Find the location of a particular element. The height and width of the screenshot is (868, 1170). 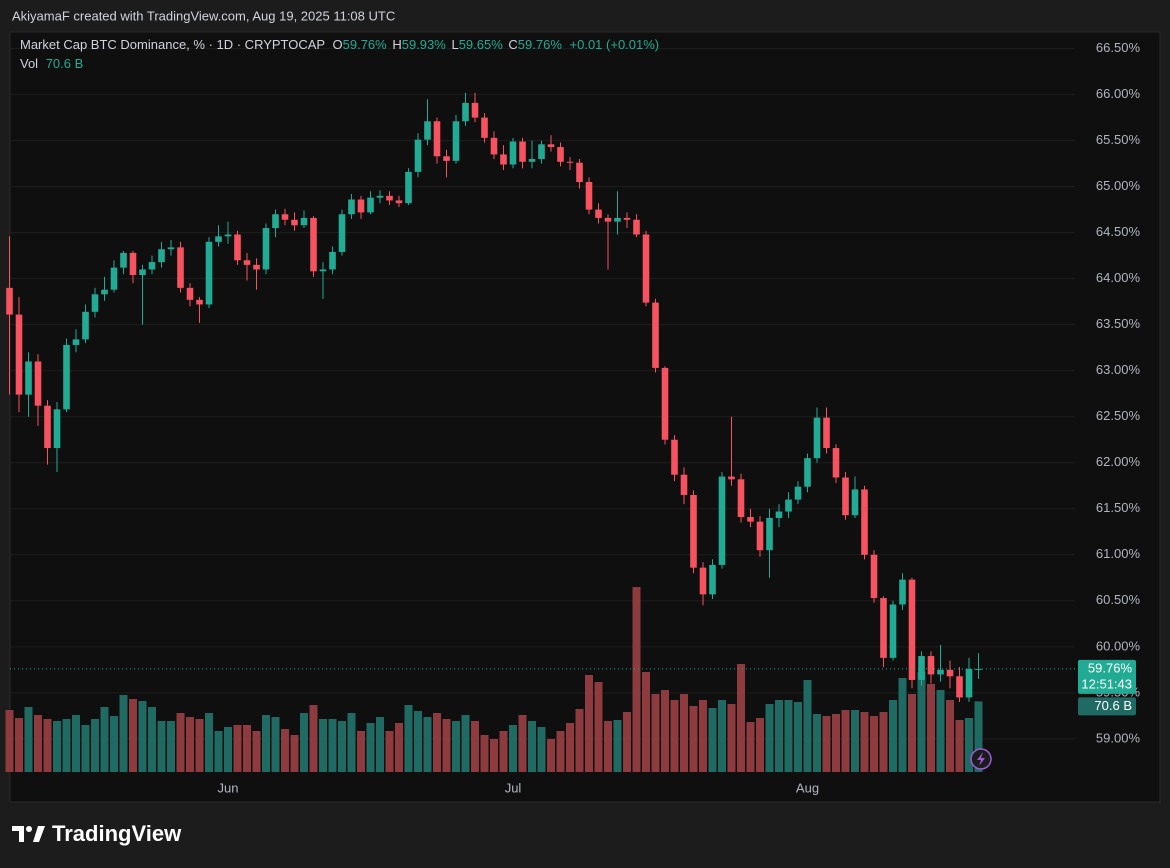

legend-c-label: C is located at coordinates (512, 44).